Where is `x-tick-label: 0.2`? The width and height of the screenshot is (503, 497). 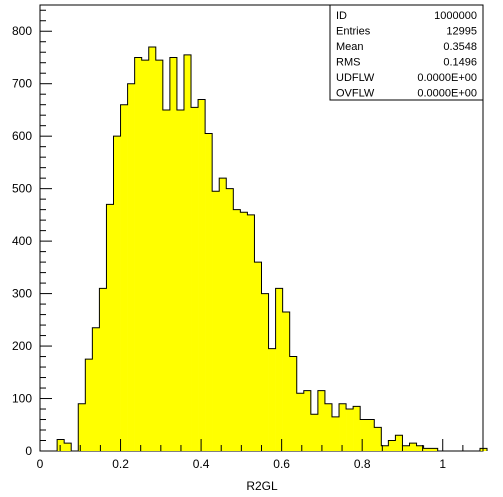 x-tick-label: 0.2 is located at coordinates (120, 464).